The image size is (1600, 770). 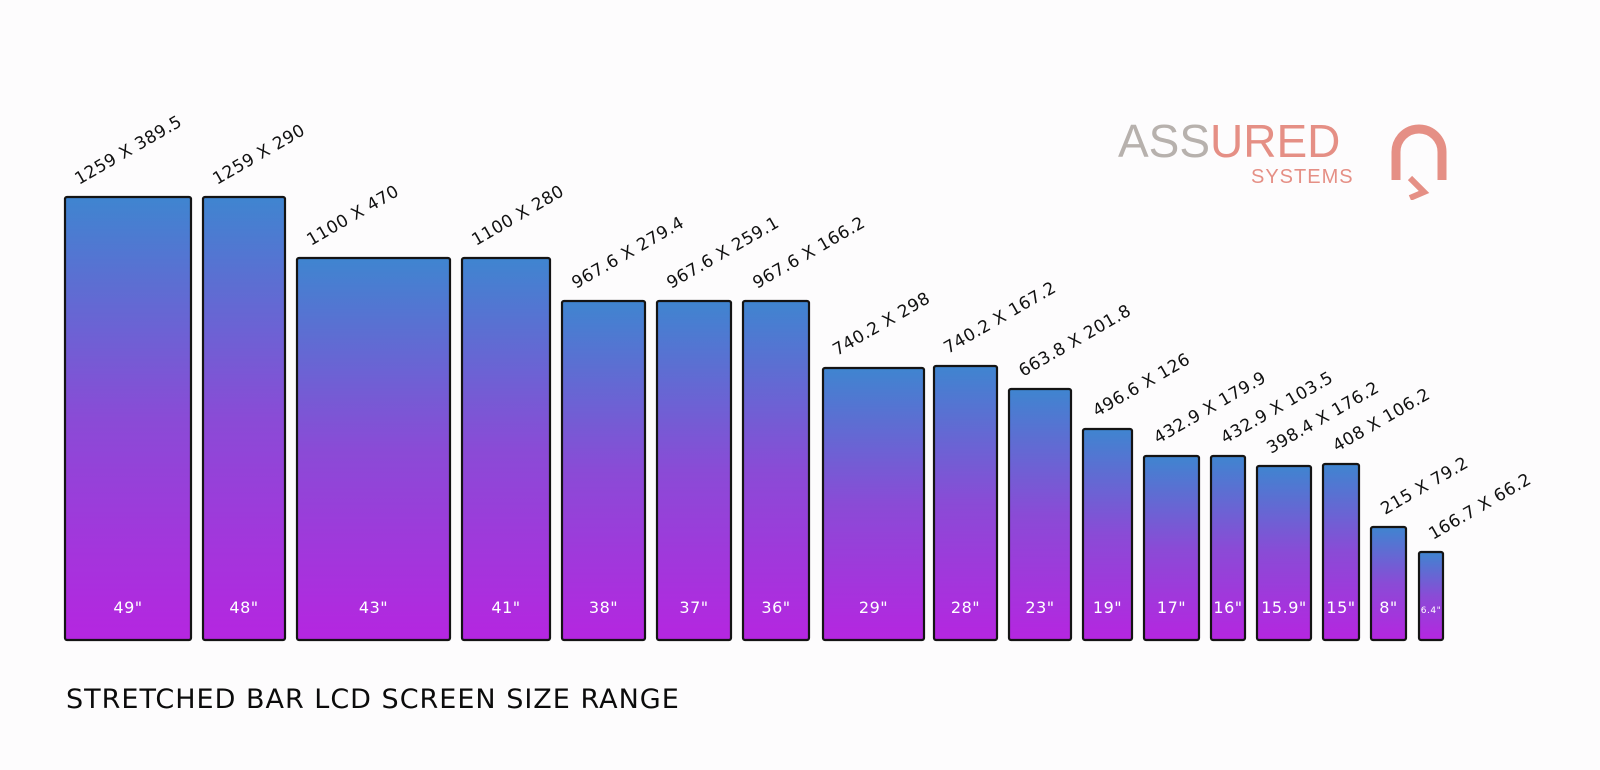 I want to click on bar-size-label-15: 8", so click(x=1388, y=607).